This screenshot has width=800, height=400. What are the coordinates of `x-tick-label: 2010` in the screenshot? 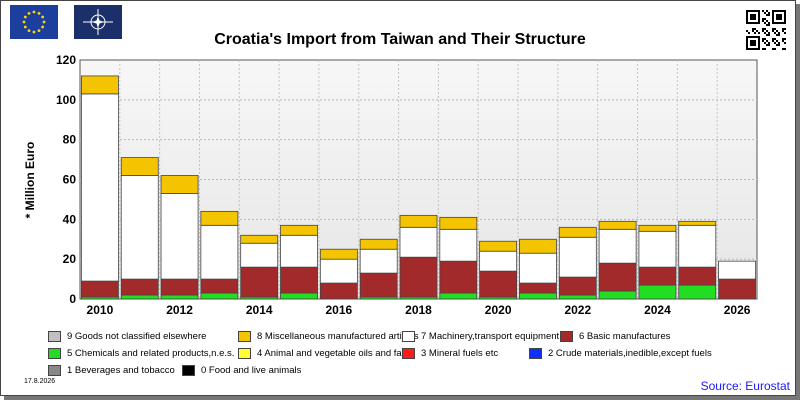 It's located at (100, 310).